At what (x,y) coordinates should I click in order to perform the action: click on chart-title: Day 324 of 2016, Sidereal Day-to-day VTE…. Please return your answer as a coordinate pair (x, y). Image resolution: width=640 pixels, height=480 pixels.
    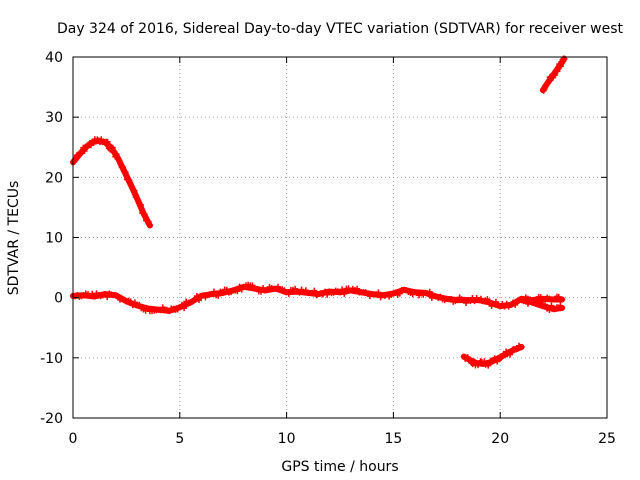
    Looking at the image, I should click on (340, 29).